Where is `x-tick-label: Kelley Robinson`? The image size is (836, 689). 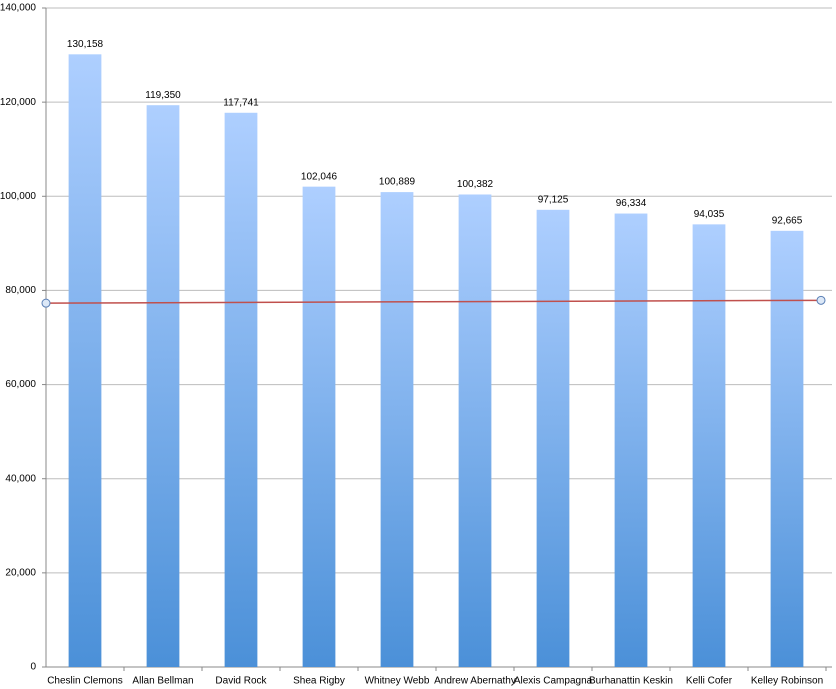
x-tick-label: Kelley Robinson is located at coordinates (787, 681).